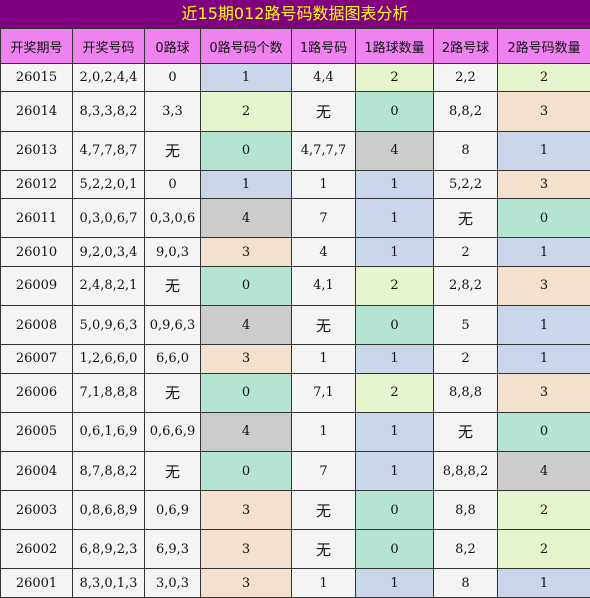 The image size is (590, 598). I want to click on header-route2-balls: 2路号球, so click(465, 46).